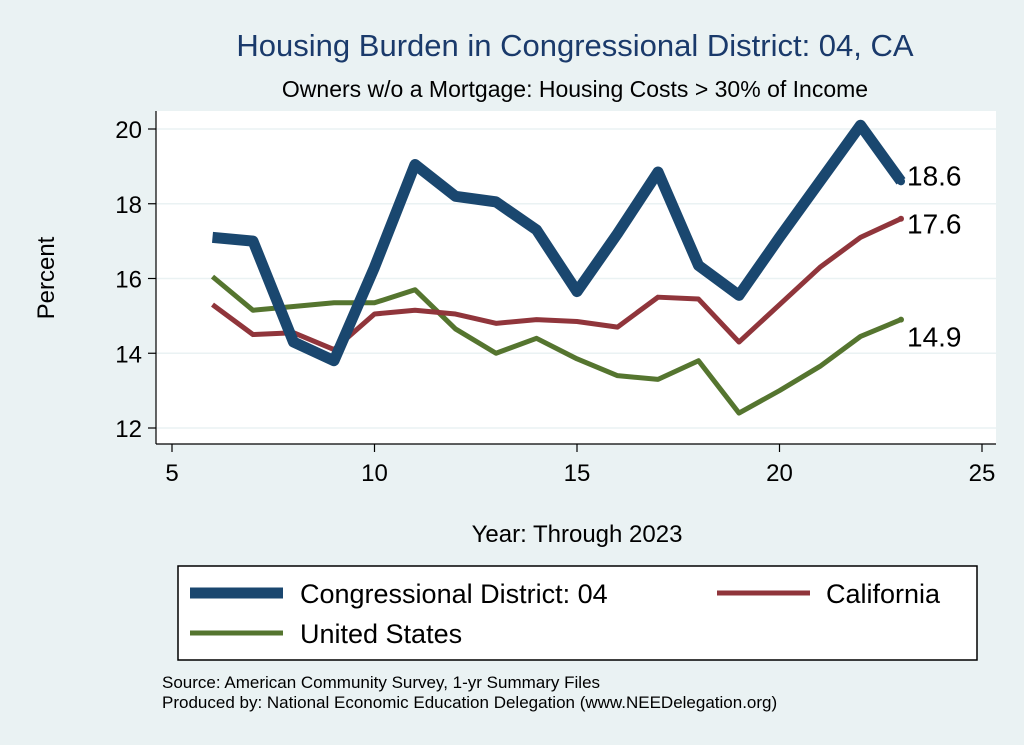  I want to click on y-tick-label: 18, so click(128, 205).